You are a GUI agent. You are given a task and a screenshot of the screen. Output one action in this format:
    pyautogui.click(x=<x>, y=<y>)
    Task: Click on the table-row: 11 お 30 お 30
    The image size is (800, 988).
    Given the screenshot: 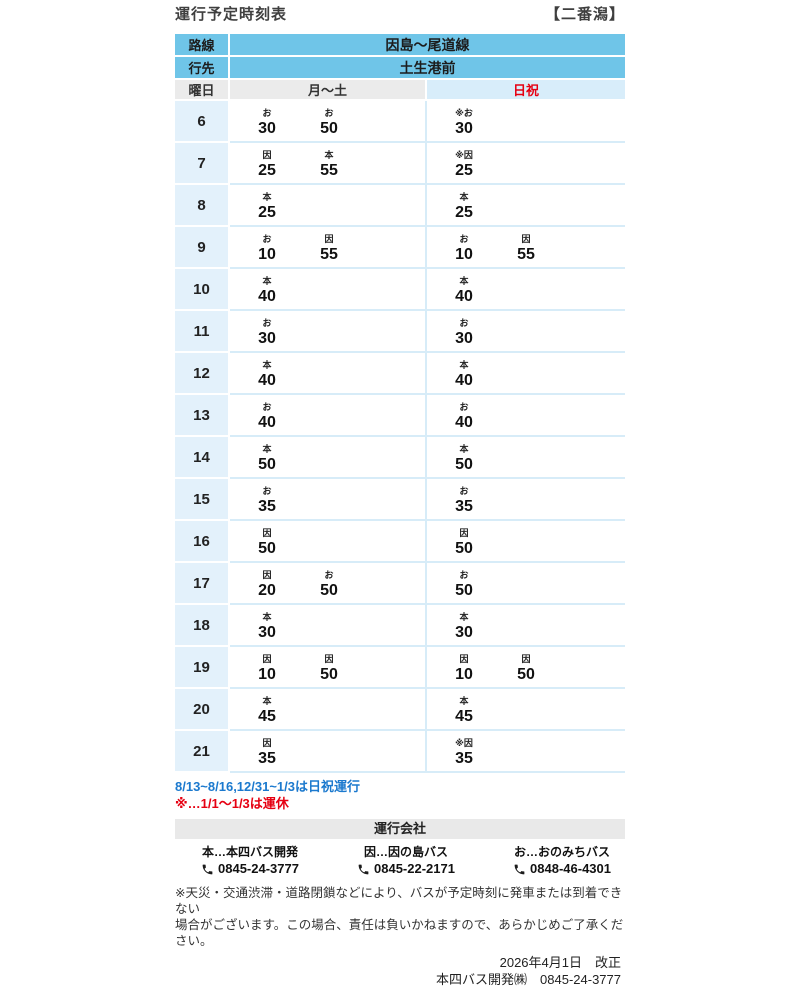 What is the action you would take?
    pyautogui.click(x=400, y=332)
    